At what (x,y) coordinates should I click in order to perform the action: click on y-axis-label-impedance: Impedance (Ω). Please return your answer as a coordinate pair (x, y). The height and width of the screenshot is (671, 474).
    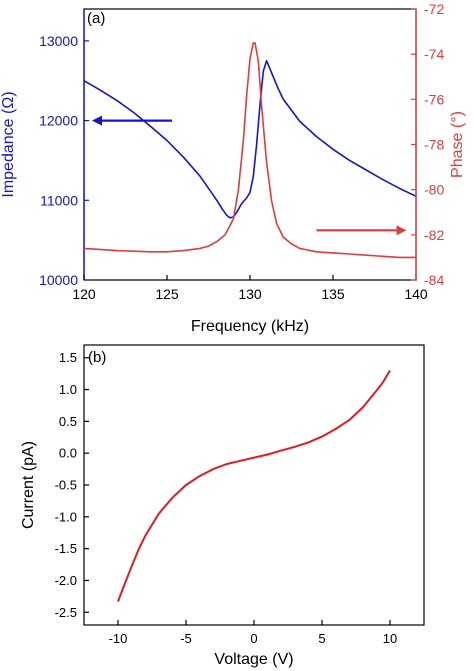
    Looking at the image, I should click on (8, 144).